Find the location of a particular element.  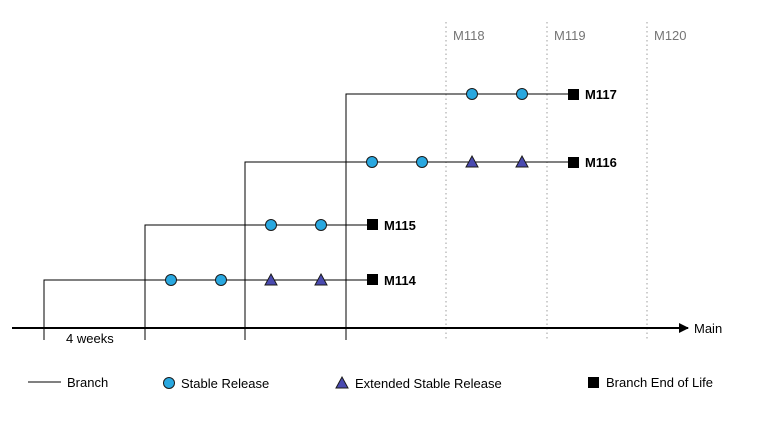

legend-stable-release-label: Stable Release is located at coordinates (225, 383).